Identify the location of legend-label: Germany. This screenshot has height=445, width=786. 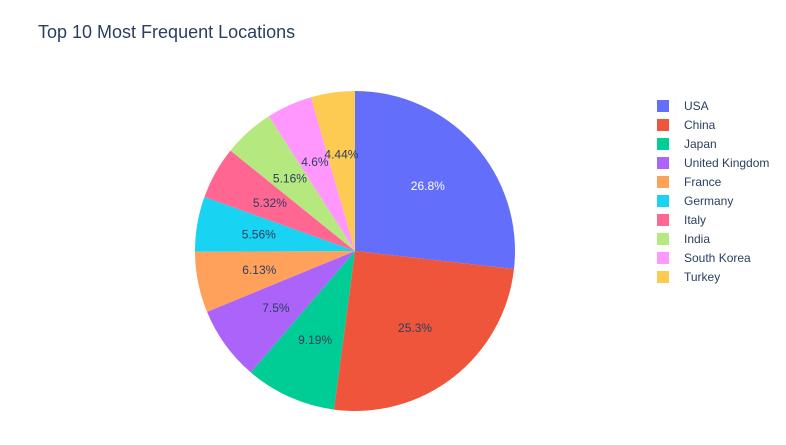
(709, 200).